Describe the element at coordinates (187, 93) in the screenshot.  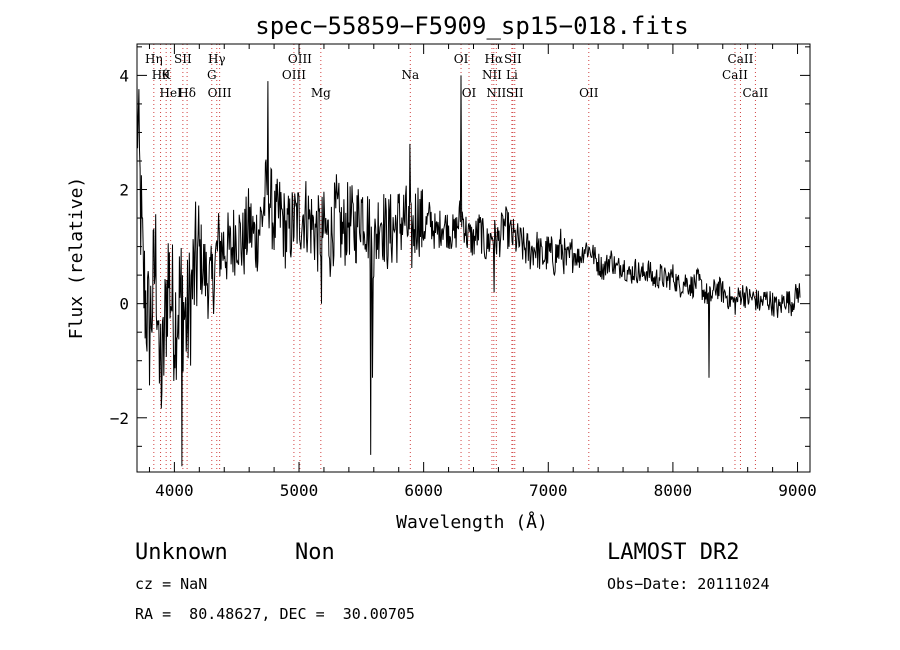
I see `line-label: Hδ` at that location.